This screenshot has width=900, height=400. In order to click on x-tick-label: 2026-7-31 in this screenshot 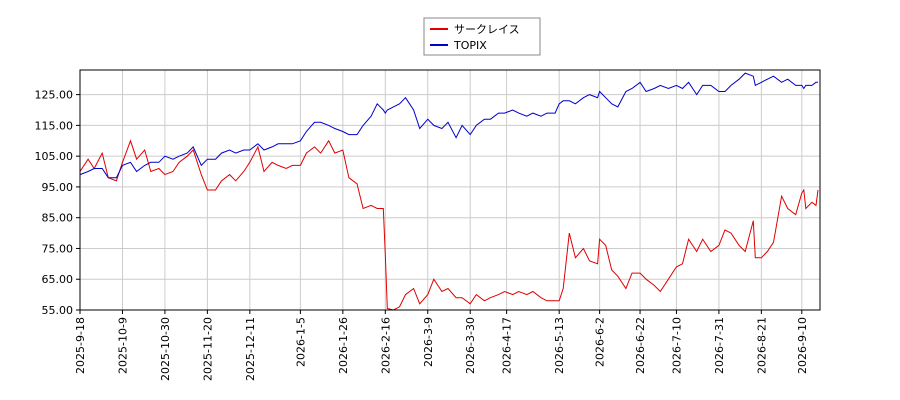, I will do `click(719, 345)`.